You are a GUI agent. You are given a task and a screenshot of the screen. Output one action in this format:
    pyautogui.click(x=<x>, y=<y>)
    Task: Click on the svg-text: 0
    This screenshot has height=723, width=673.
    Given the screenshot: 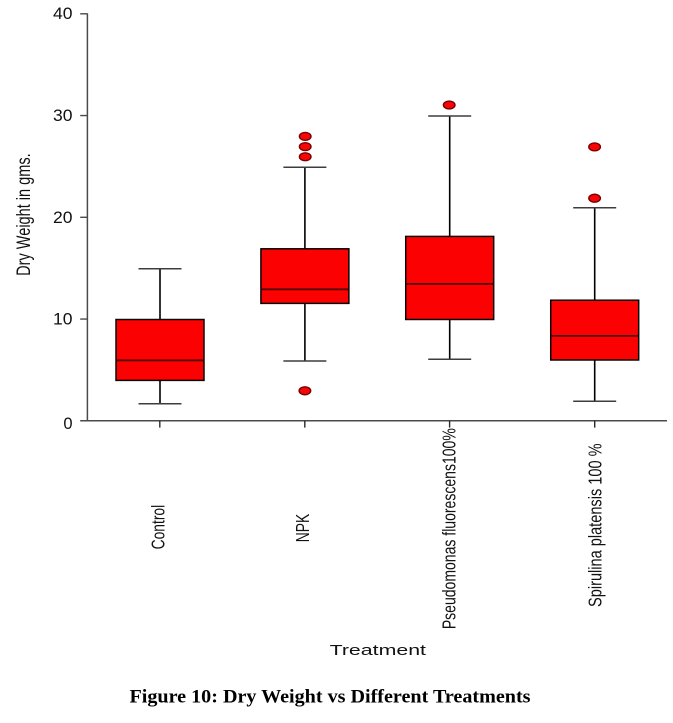 What is the action you would take?
    pyautogui.click(x=67, y=424)
    